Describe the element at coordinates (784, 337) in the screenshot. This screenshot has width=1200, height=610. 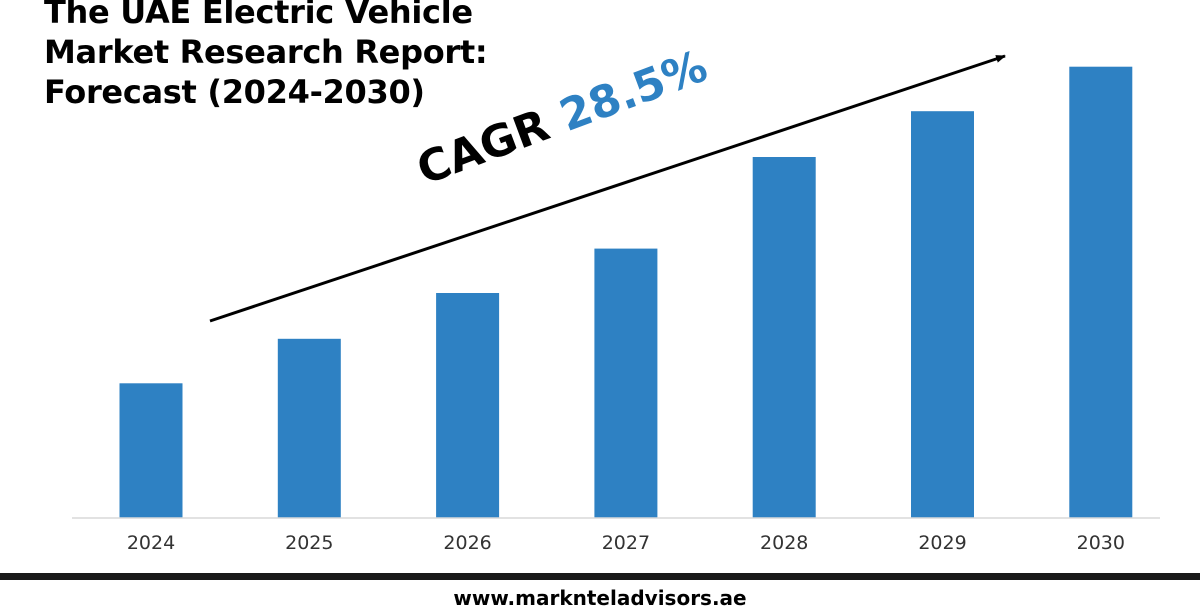
I see `bar-2028` at that location.